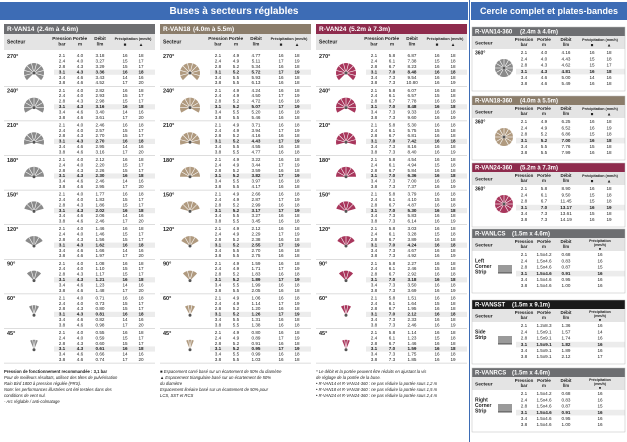  I want to click on cell: 8.16, so click(412, 146).